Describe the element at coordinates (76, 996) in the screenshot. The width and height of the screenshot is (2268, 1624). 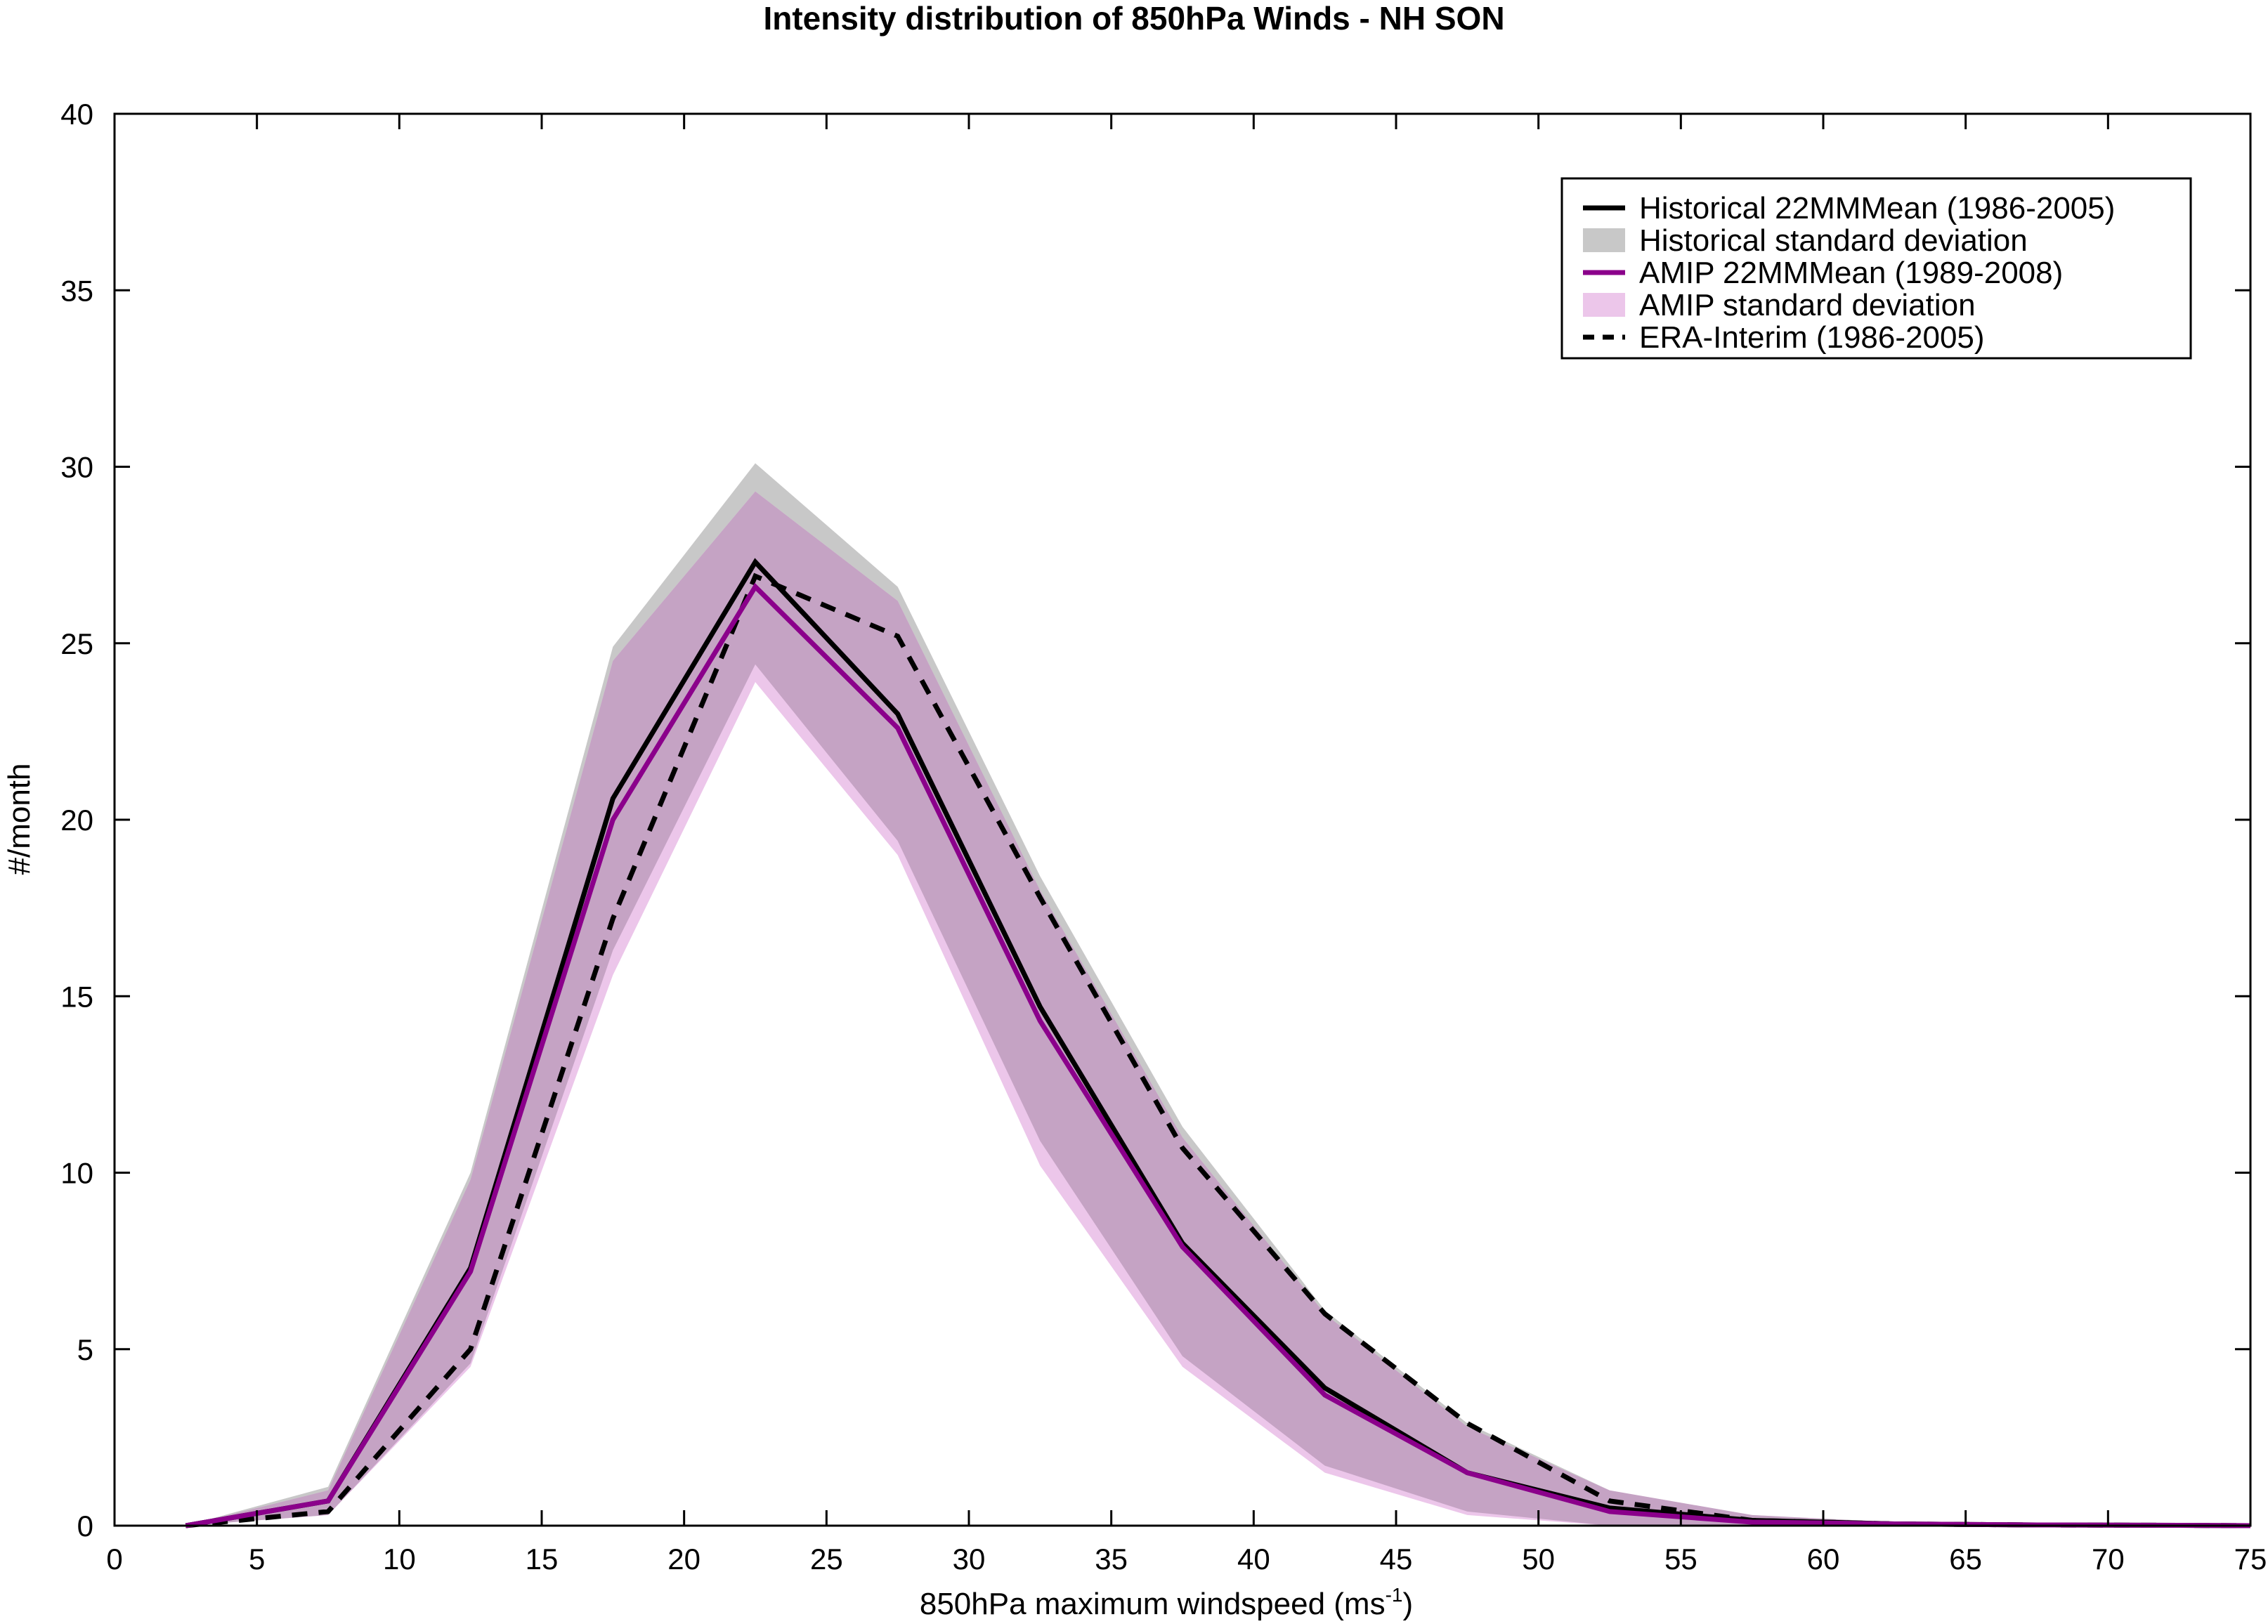
I see `y-tick-label: 15` at that location.